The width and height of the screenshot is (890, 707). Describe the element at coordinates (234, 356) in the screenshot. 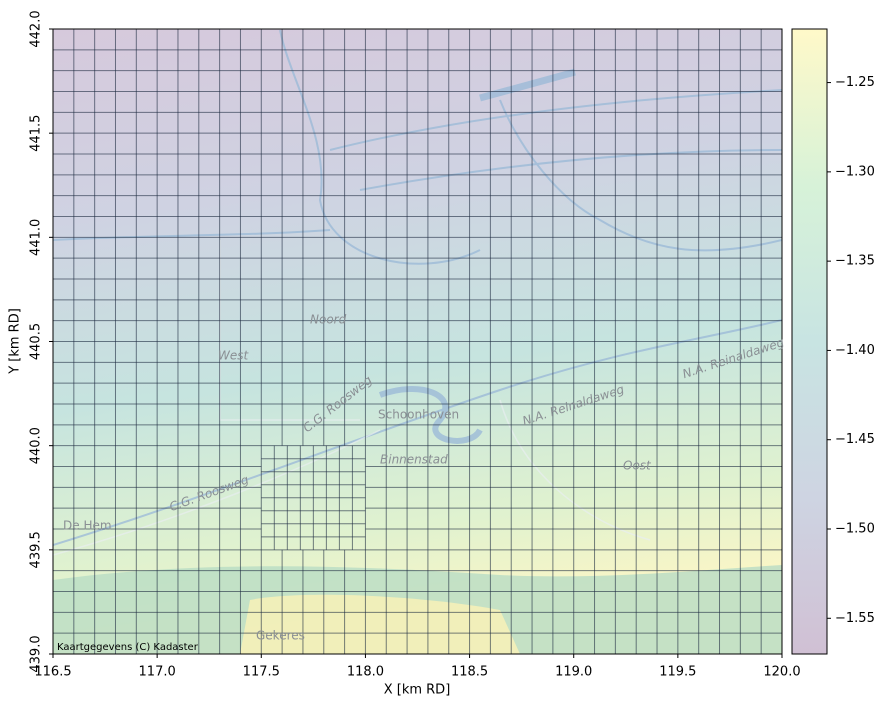

I see `map-label: West` at that location.